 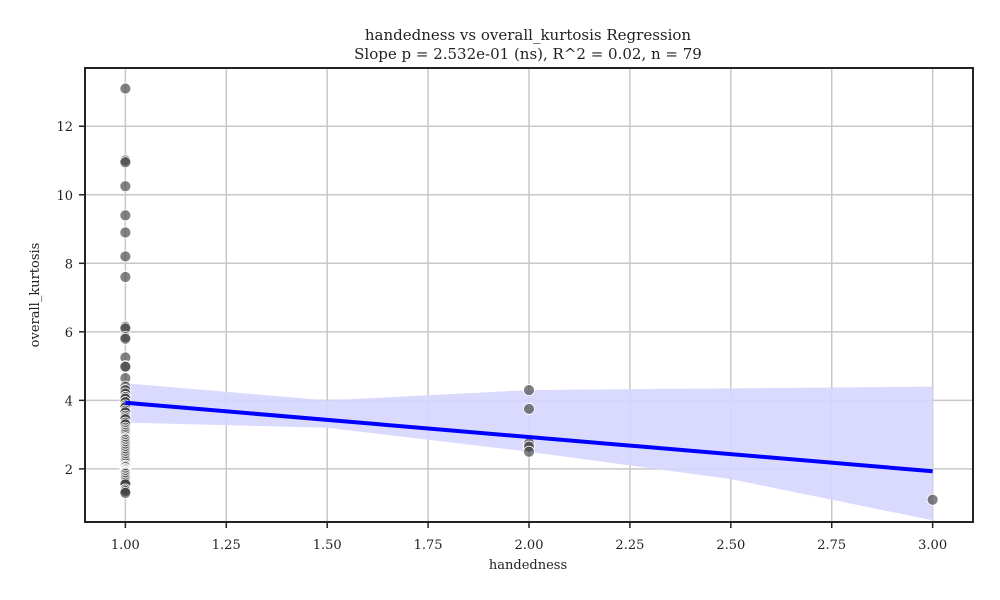 I want to click on x-tick-label: 2.50, so click(x=730, y=545).